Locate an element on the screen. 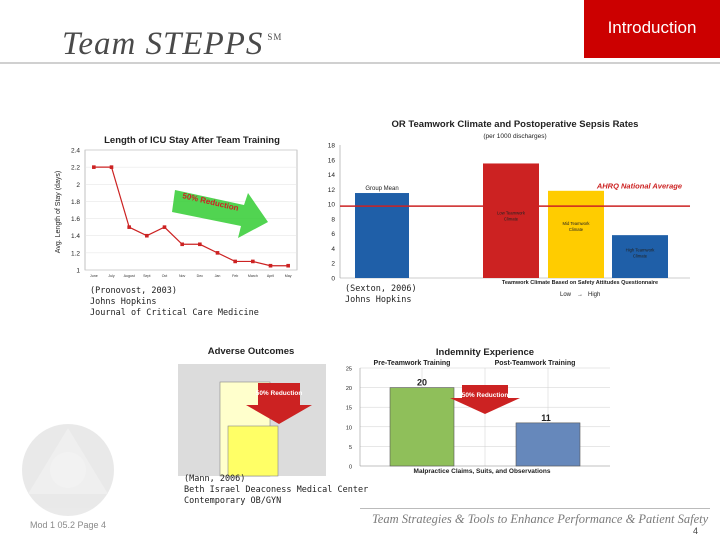 This screenshot has height=540, width=720. adverse-reduction-label: 50% Reduction is located at coordinates (279, 393).